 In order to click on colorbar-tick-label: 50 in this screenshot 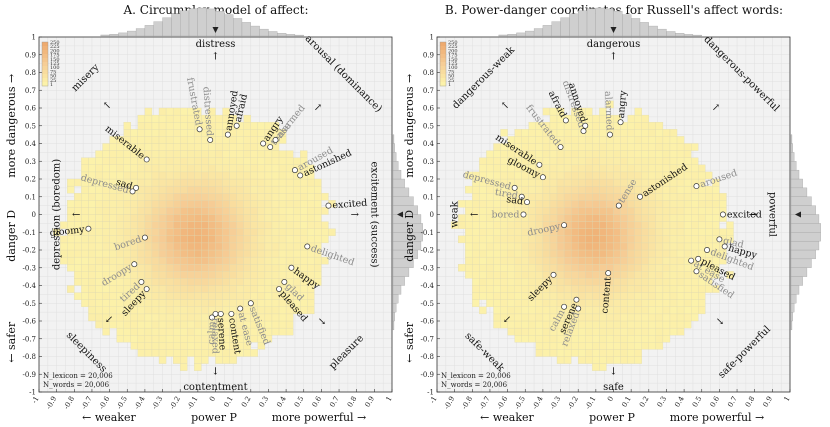, I will do `click(451, 77)`.